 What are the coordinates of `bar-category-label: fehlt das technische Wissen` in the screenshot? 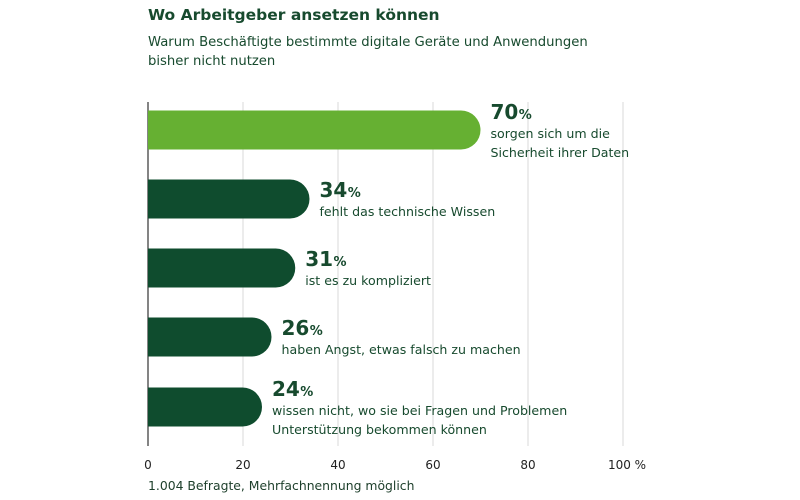 It's located at (408, 211).